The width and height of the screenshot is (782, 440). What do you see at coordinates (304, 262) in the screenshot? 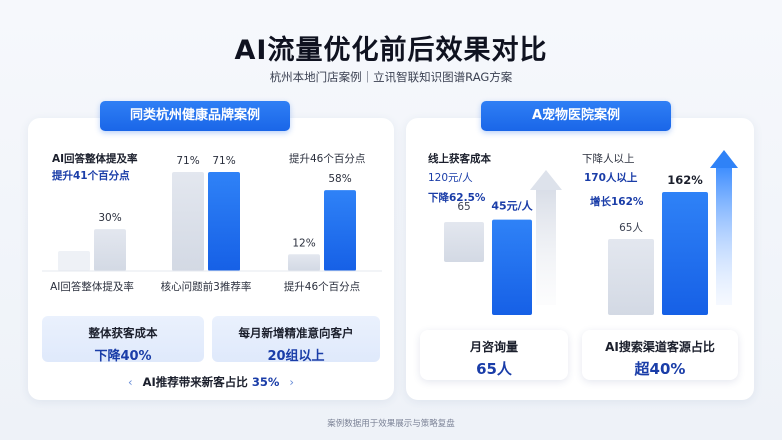
I see `bar-left-g3-s1` at bounding box center [304, 262].